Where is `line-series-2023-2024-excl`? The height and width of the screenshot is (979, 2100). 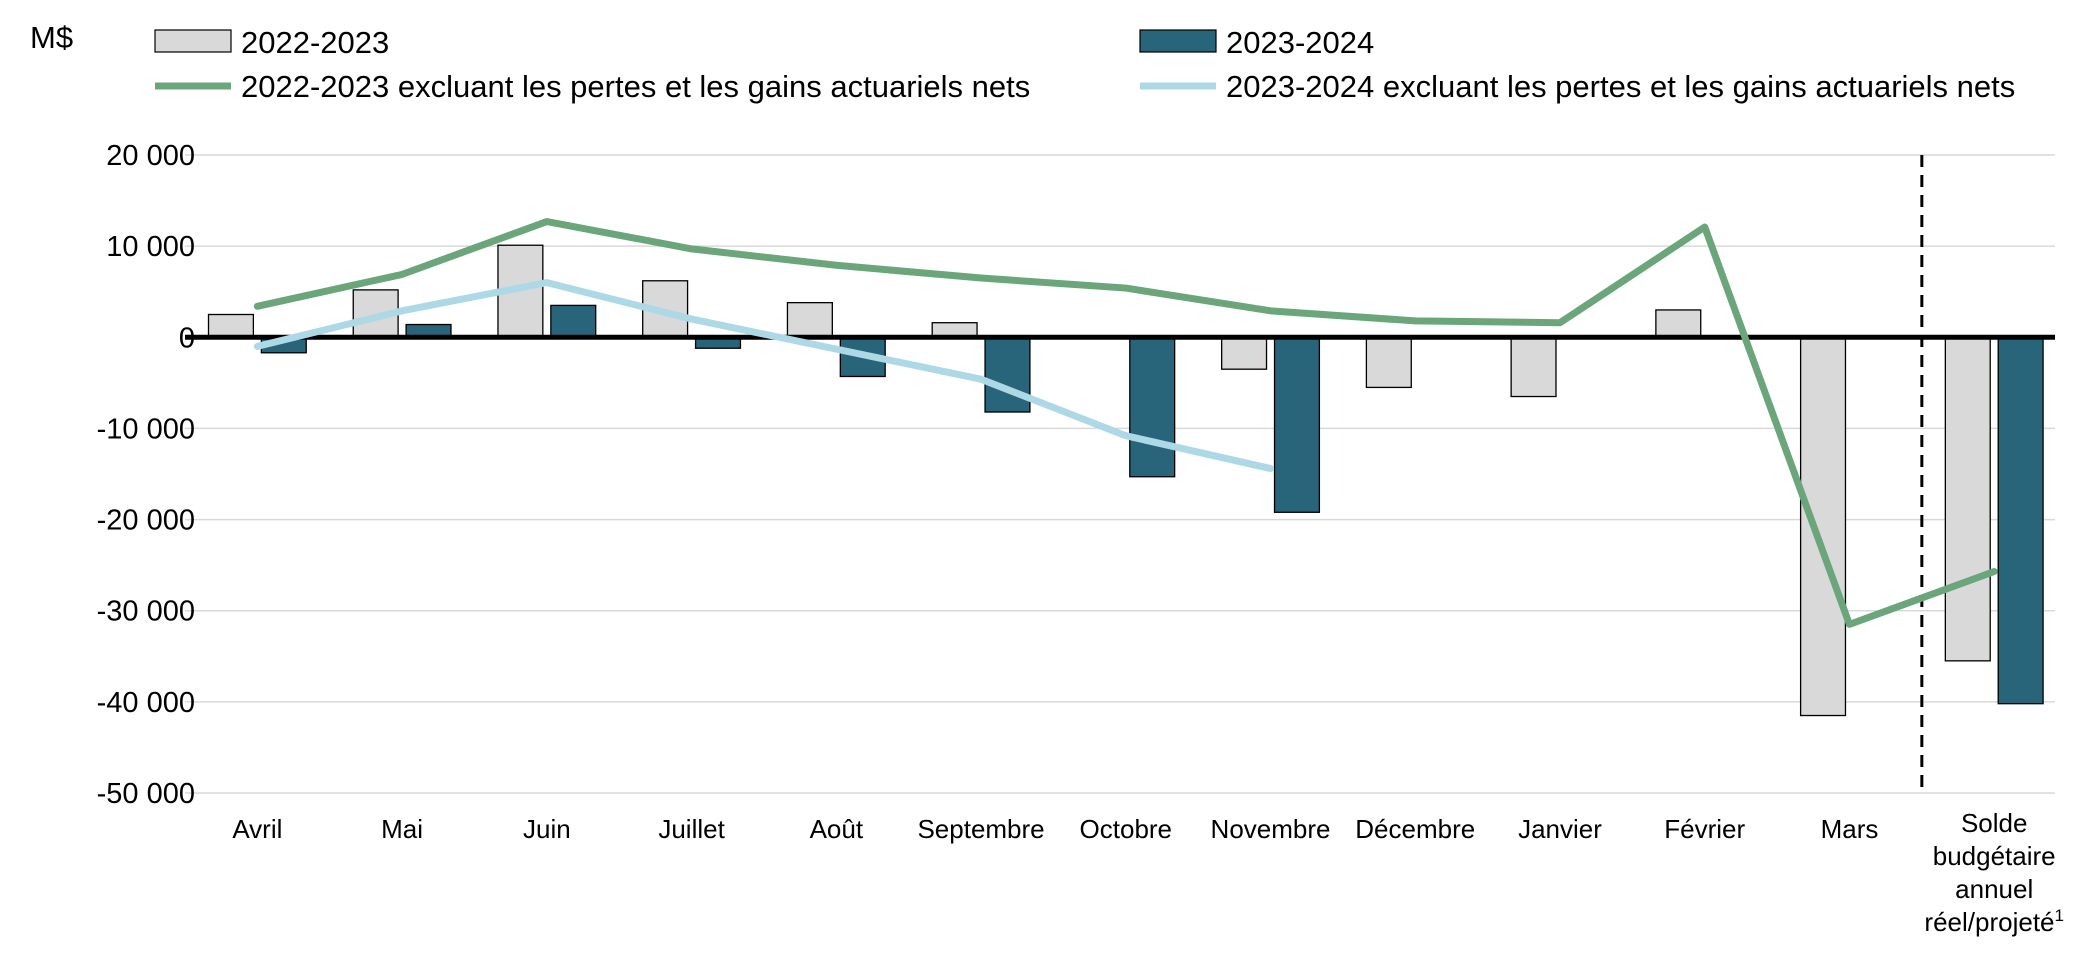
line-series-2023-2024-excl is located at coordinates (764, 376).